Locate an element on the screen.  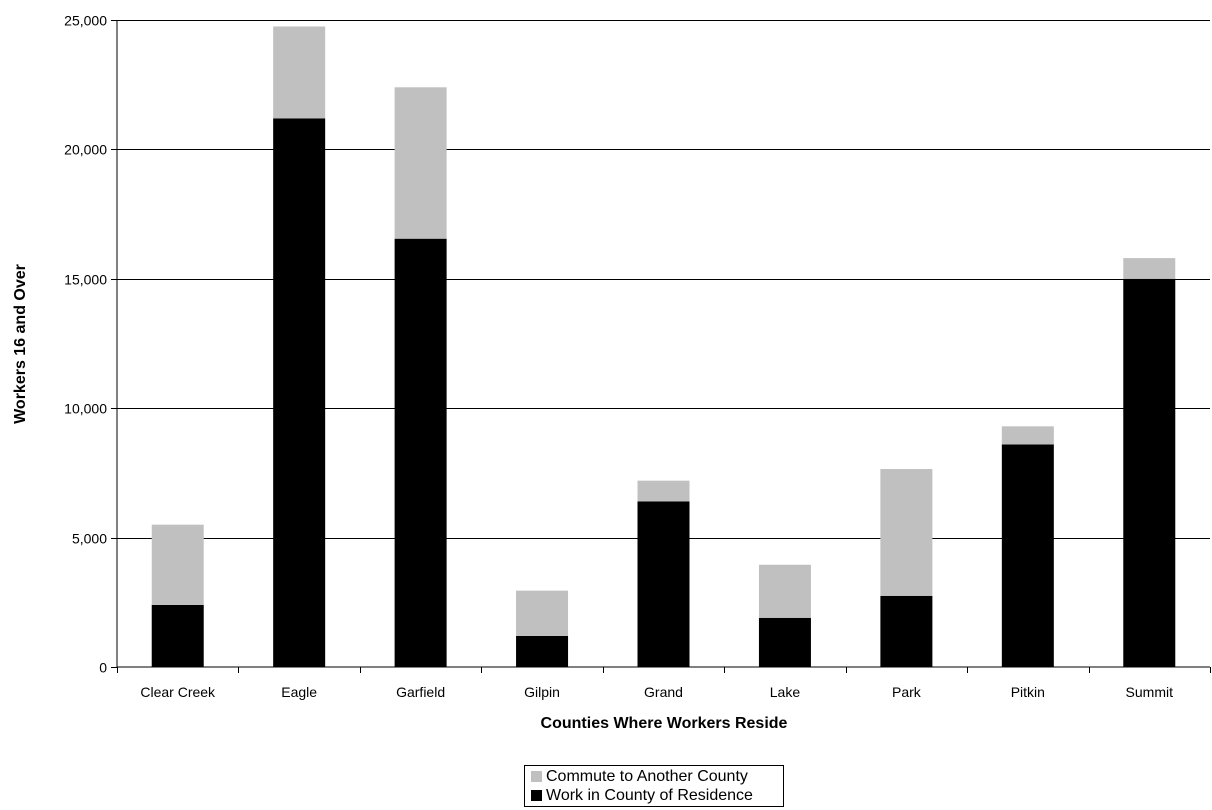
y-axis-title: Workers 16 and Over is located at coordinates (20, 344).